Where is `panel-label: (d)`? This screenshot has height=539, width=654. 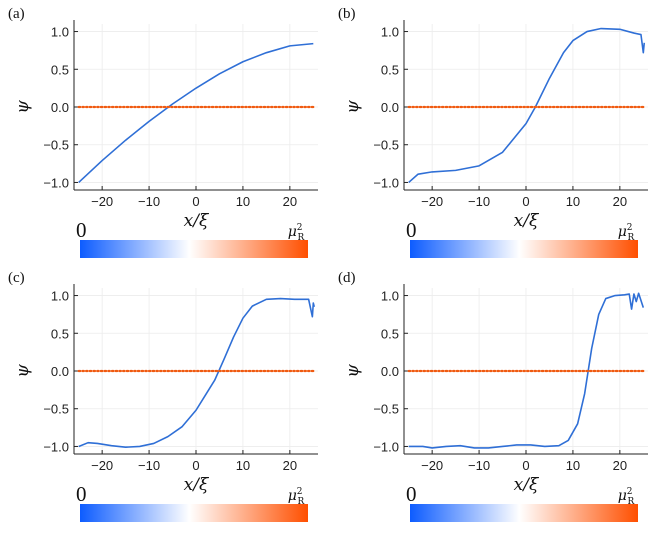
panel-label: (d) is located at coordinates (347, 278).